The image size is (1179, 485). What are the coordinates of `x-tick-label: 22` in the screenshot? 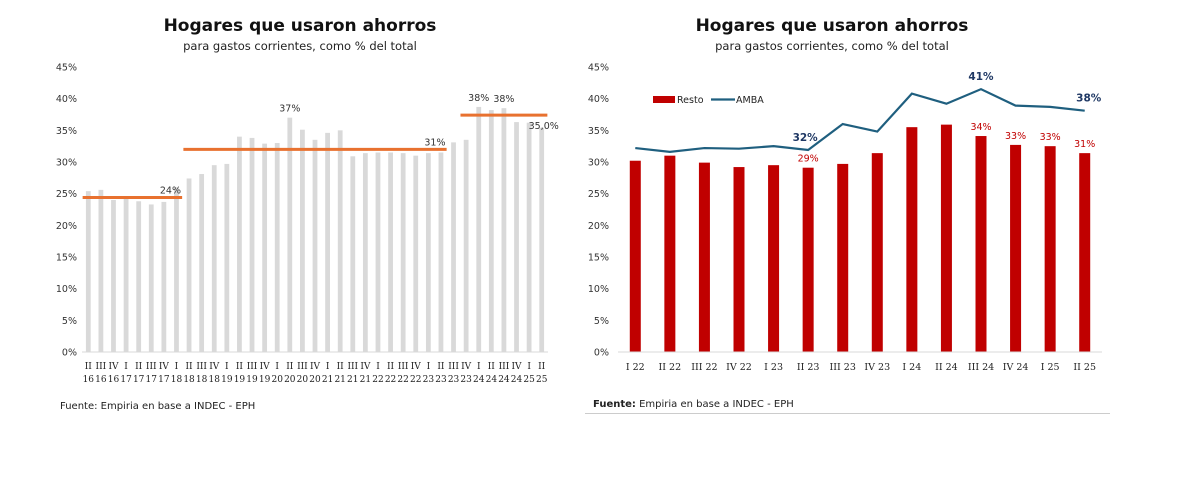 It's located at (402, 380).